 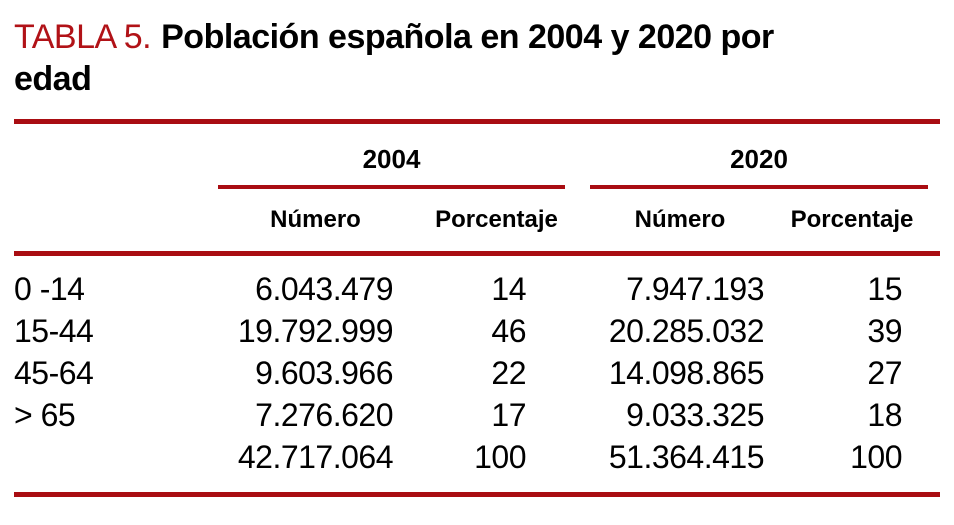 I want to click on cell-porcentaje-2004: 22, so click(x=508, y=373).